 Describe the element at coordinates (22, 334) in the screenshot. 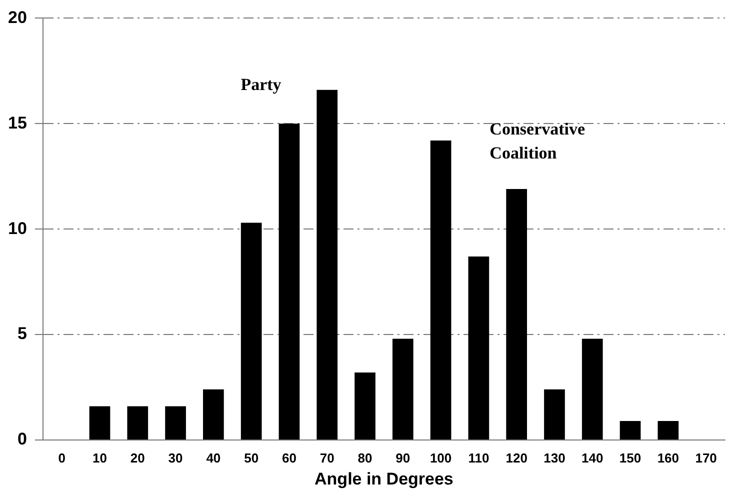

I see `y-tick-label: 5` at that location.